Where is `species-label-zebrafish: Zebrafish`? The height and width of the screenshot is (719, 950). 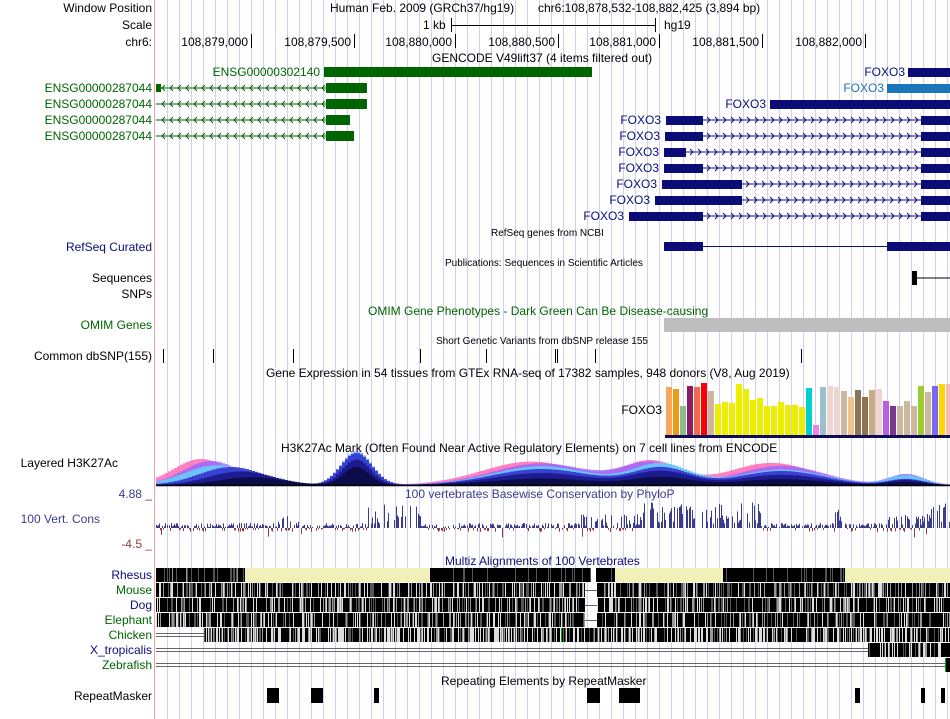 species-label-zebrafish: Zebrafish is located at coordinates (126, 665).